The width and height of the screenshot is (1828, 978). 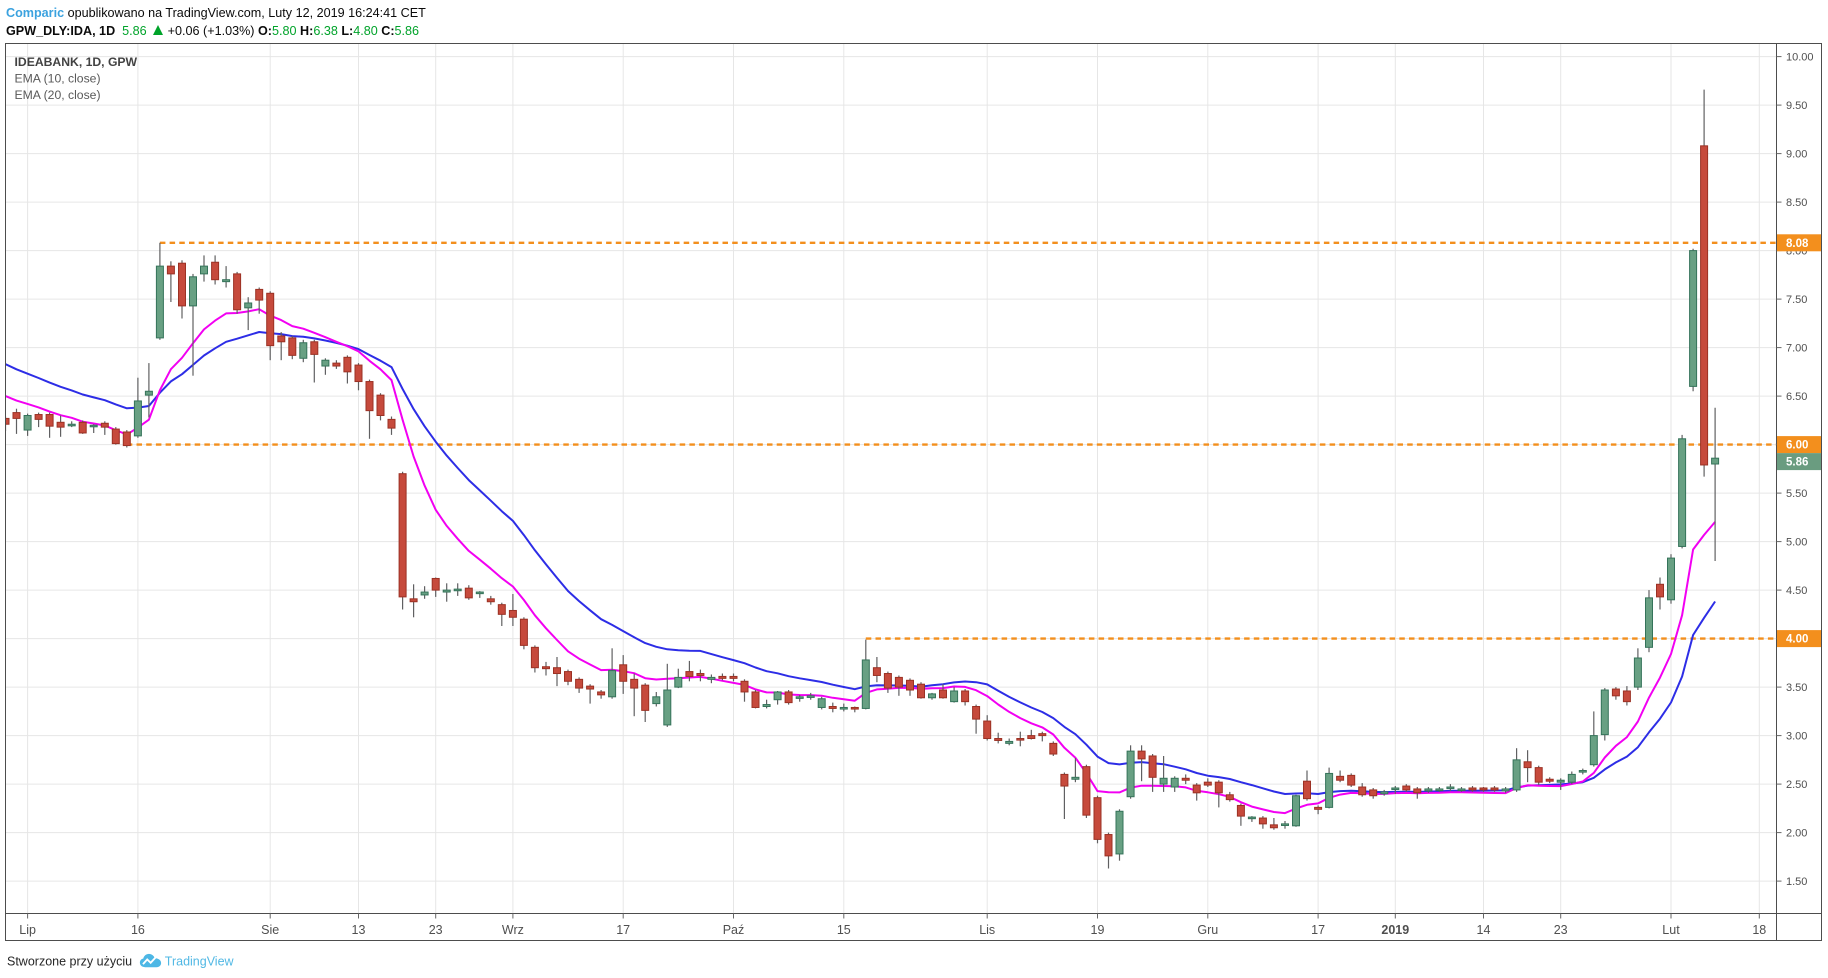 I want to click on svg-text: Lis, so click(x=987, y=930).